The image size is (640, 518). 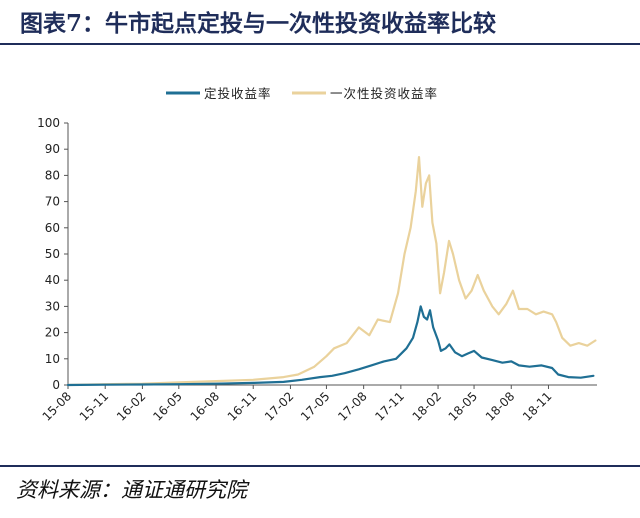 What do you see at coordinates (52, 306) in the screenshot?
I see `y-tick-label: 30` at bounding box center [52, 306].